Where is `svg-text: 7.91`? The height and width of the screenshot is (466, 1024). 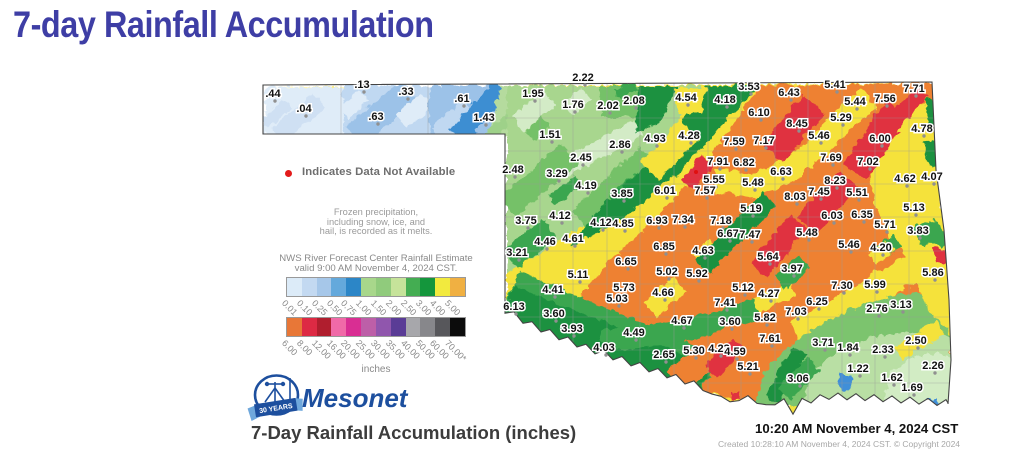 svg-text: 7.91 is located at coordinates (717, 162).